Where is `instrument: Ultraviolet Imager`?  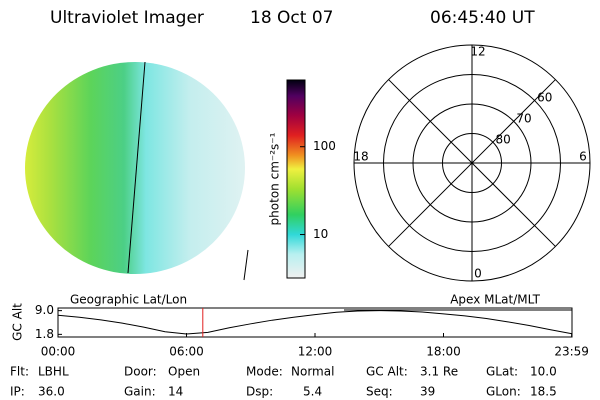
instrument: Ultraviolet Imager is located at coordinates (127, 18).